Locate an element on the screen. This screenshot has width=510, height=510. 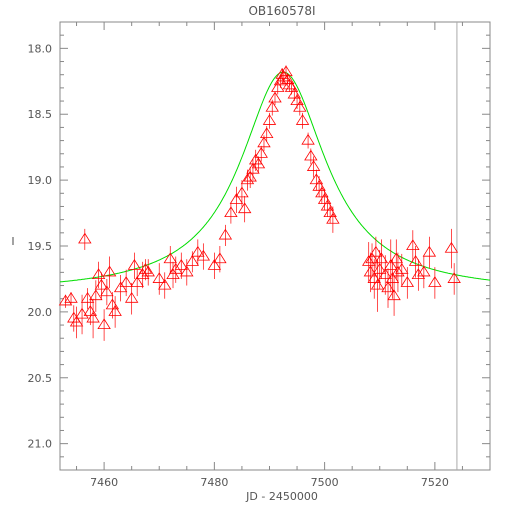
x-tick-label: 7460 is located at coordinates (104, 482).